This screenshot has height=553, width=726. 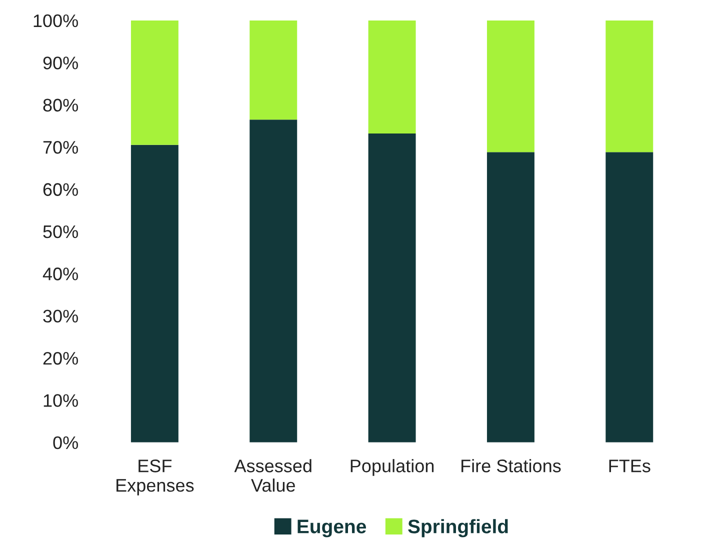 I want to click on x-tick-label: Population, so click(x=392, y=467).